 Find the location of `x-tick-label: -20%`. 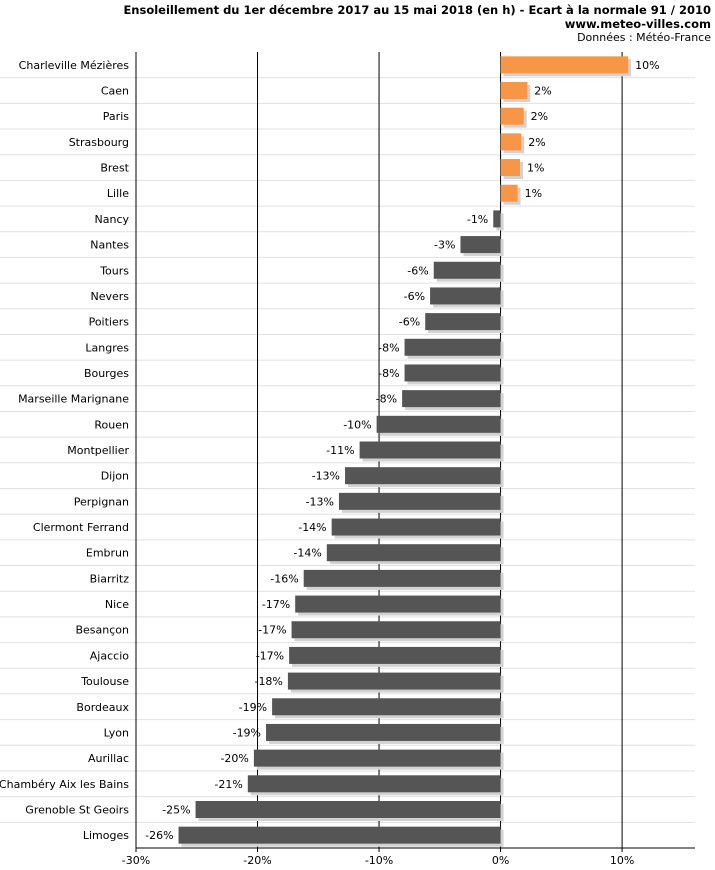

x-tick-label: -20% is located at coordinates (257, 860).